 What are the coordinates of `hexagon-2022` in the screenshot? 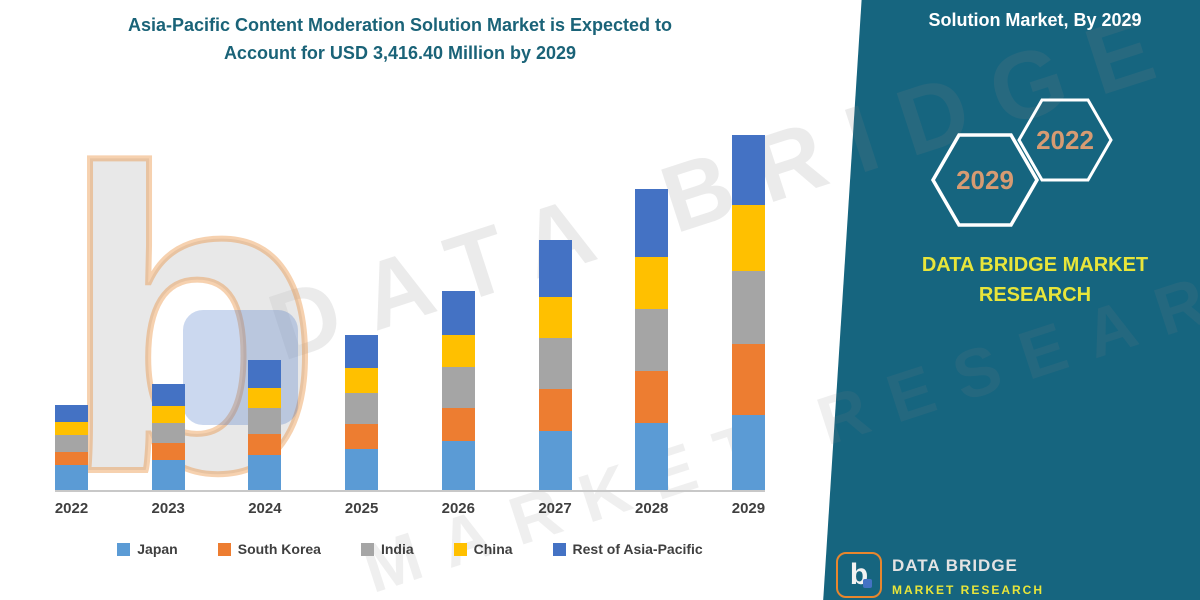 It's located at (1065, 140).